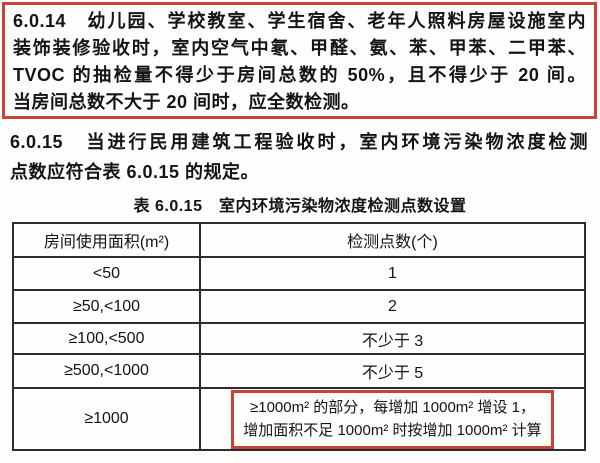 This screenshot has width=600, height=463. I want to click on points-cell: 不少于 3, so click(392, 338).